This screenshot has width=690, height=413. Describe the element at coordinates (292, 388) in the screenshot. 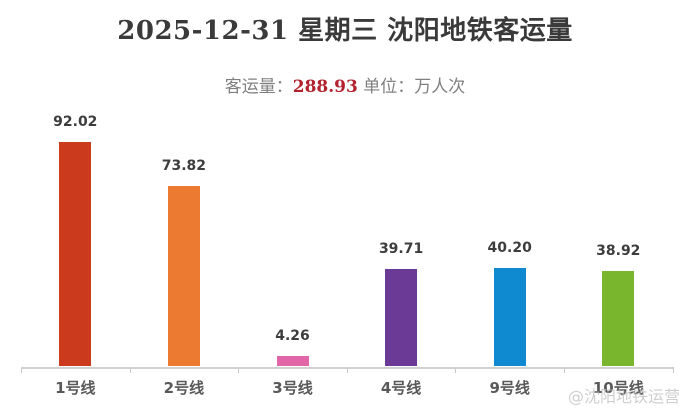

I see `x-axis-category-label: 3号线` at that location.